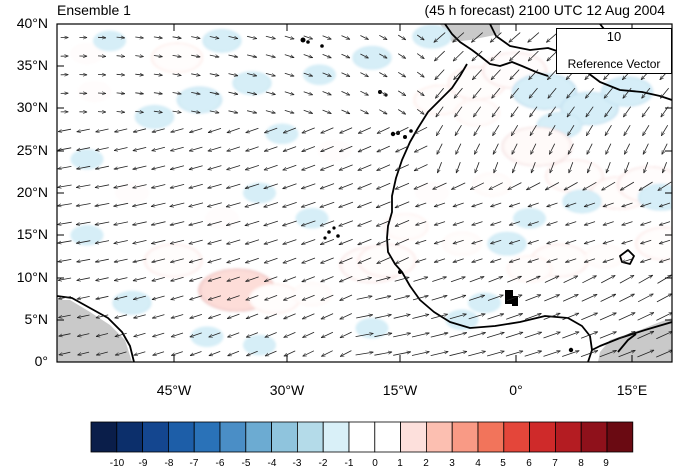 The image size is (673, 471). What do you see at coordinates (496, 50) in the screenshot?
I see `coastline-iberia` at bounding box center [496, 50].